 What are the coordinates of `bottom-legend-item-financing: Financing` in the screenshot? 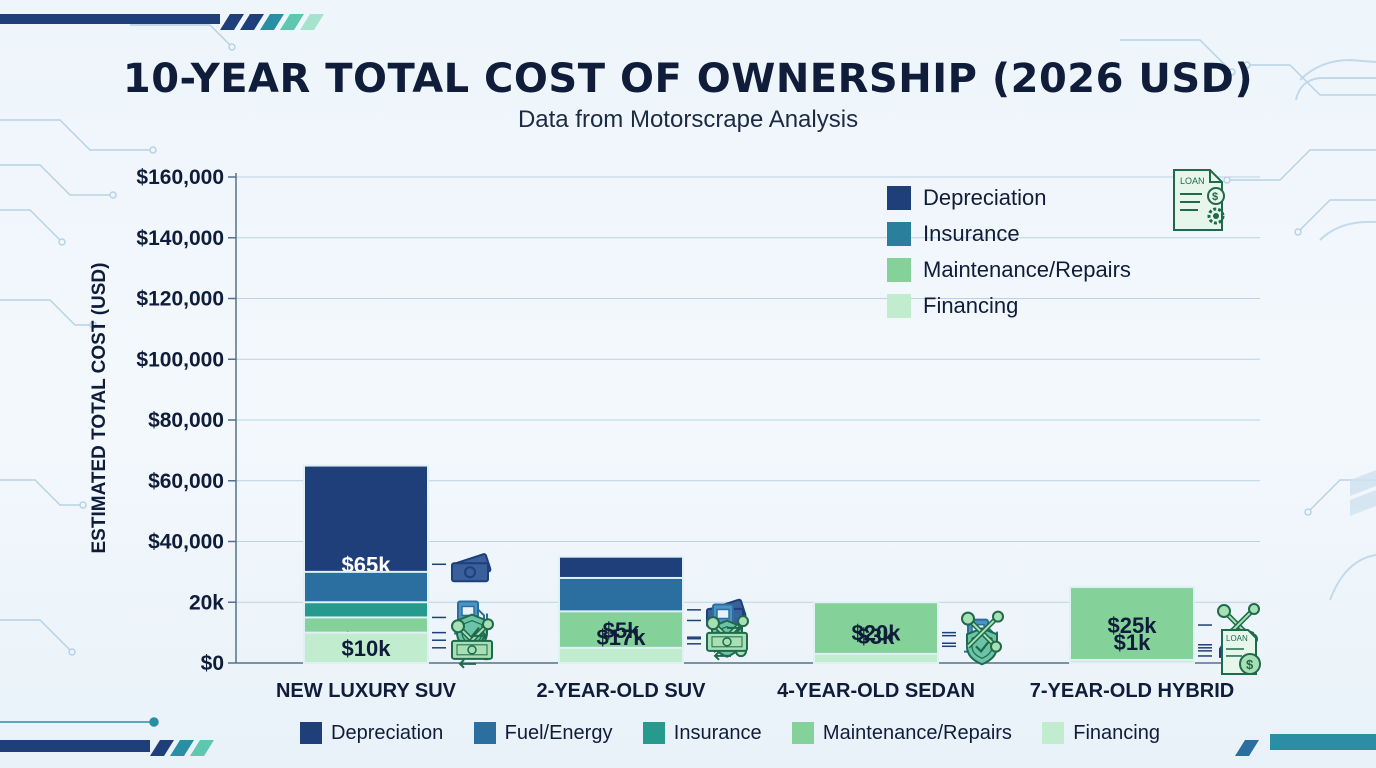 It's located at (1101, 733).